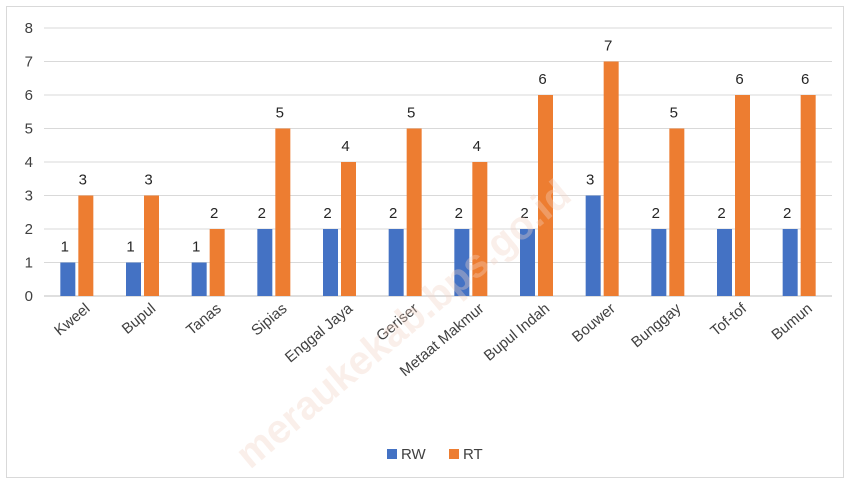  I want to click on y-tick-label: 8, so click(29, 28).